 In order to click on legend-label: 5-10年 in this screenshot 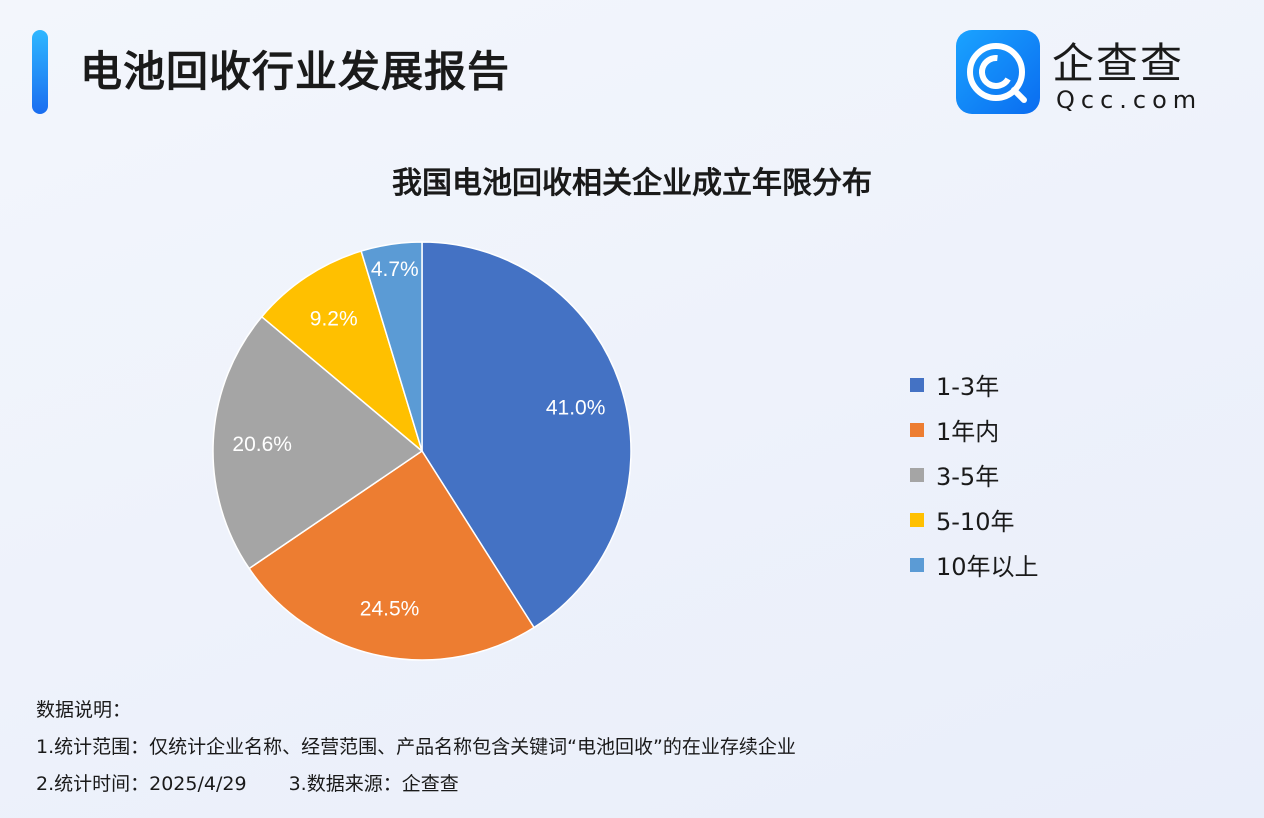, I will do `click(975, 522)`.